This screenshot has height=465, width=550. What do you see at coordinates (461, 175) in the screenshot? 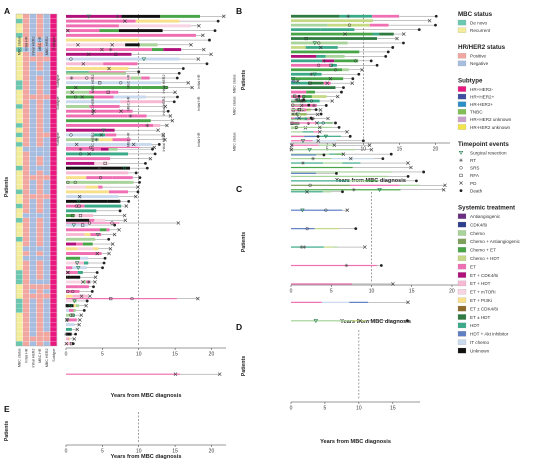
I see `legend-marker` at bounding box center [461, 175].